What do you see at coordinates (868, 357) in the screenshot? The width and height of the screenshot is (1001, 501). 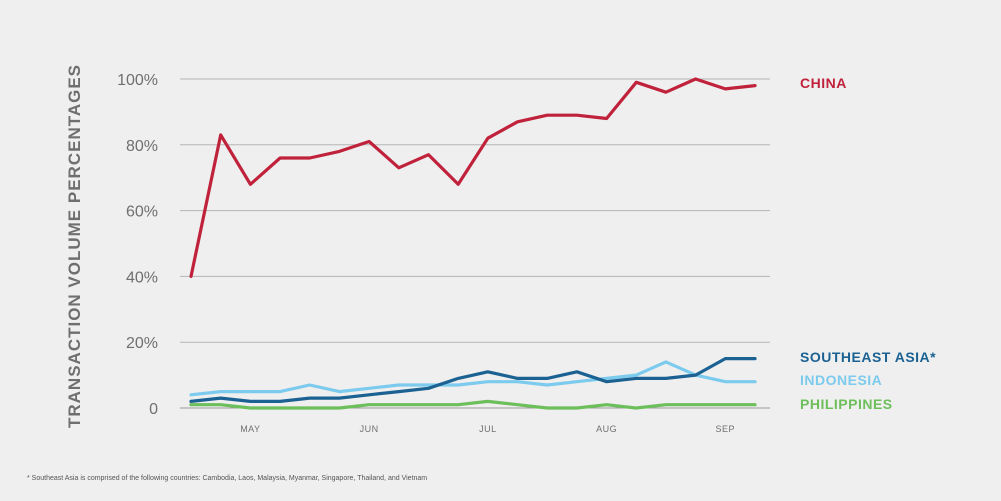 I see `legend-label-southeast-asia: SOUTHEAST ASIA*` at bounding box center [868, 357].